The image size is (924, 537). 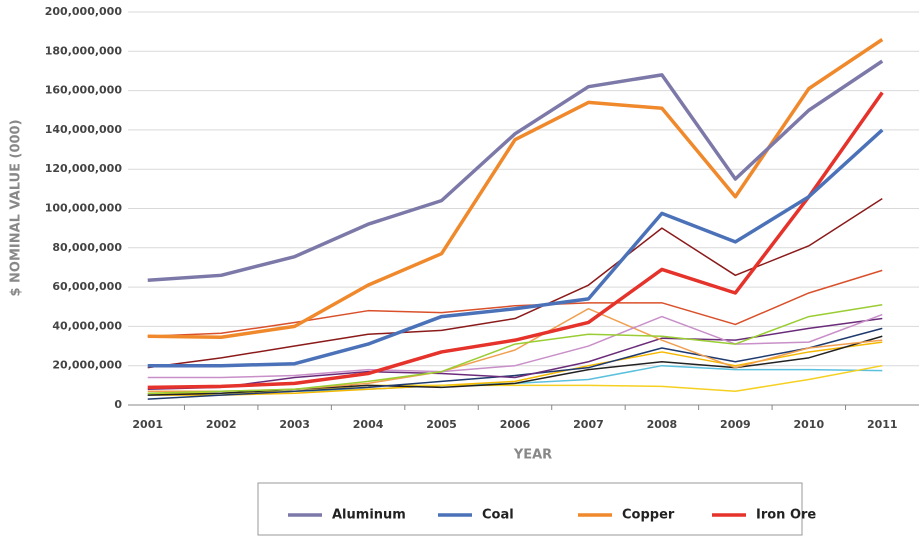 I want to click on x-tick-label: 2008, so click(x=662, y=424).